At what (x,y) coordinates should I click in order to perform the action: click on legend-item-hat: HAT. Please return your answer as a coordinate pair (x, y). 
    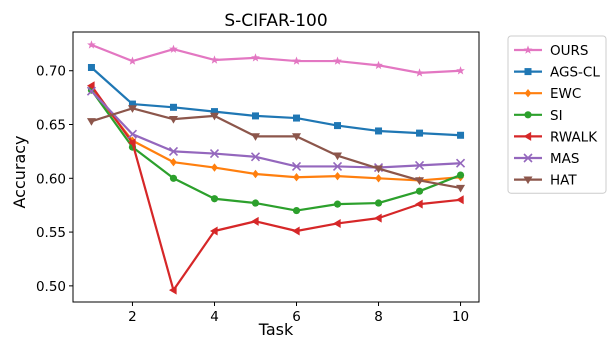
    Looking at the image, I should click on (545, 181).